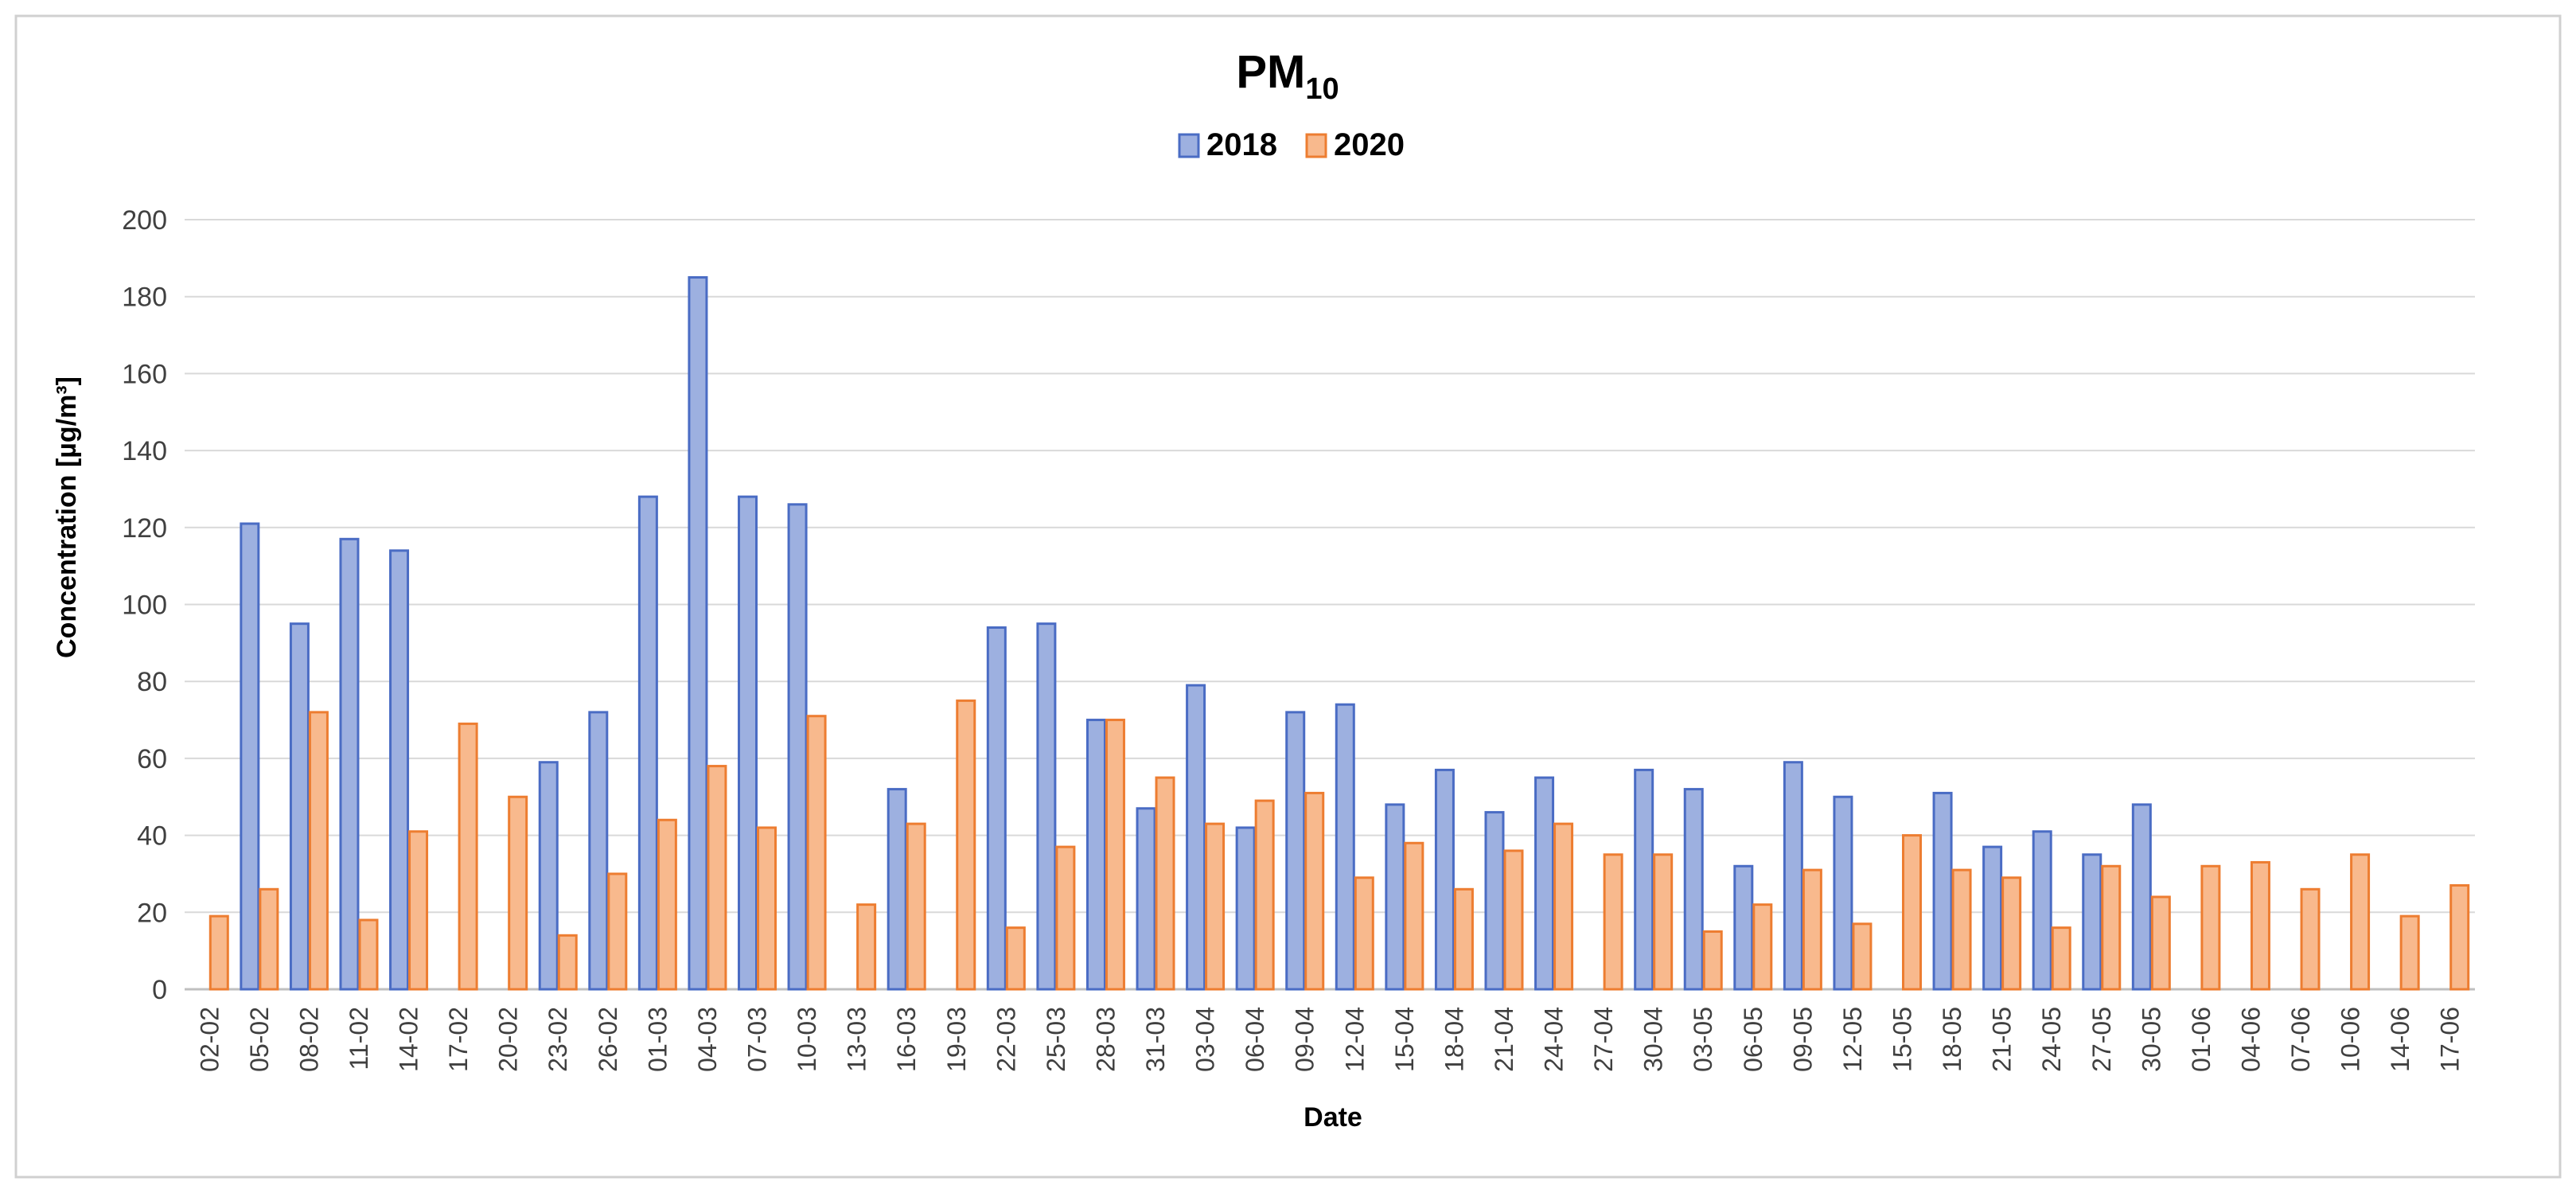 Image resolution: width=2576 pixels, height=1197 pixels. I want to click on y-tick-label: 0, so click(159, 990).